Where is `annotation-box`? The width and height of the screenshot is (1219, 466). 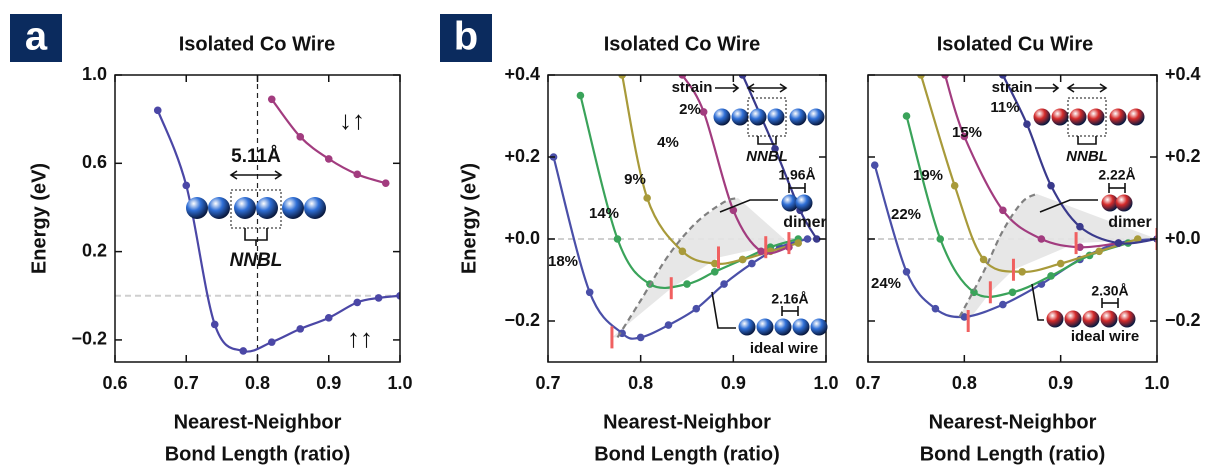
annotation-box is located at coordinates (256, 209).